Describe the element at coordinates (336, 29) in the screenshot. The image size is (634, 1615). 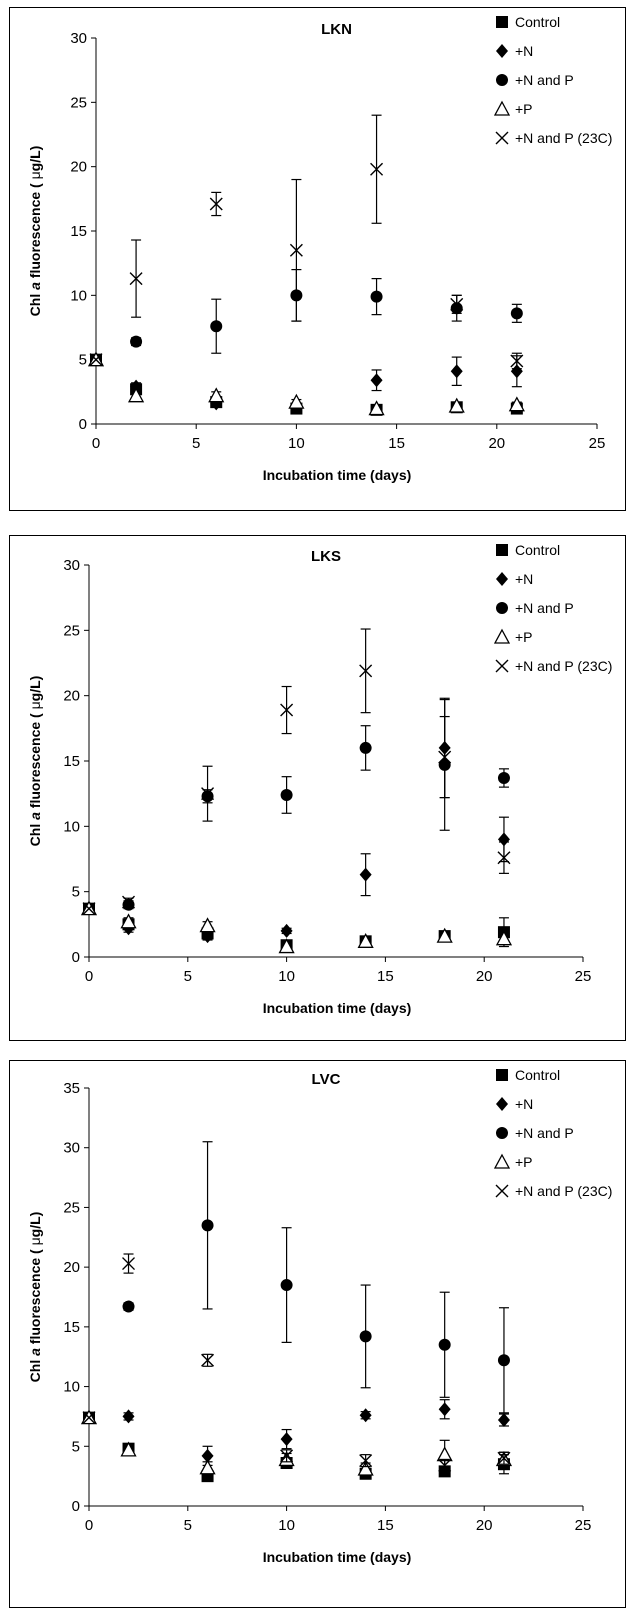
I see `chart-title: LKN` at that location.